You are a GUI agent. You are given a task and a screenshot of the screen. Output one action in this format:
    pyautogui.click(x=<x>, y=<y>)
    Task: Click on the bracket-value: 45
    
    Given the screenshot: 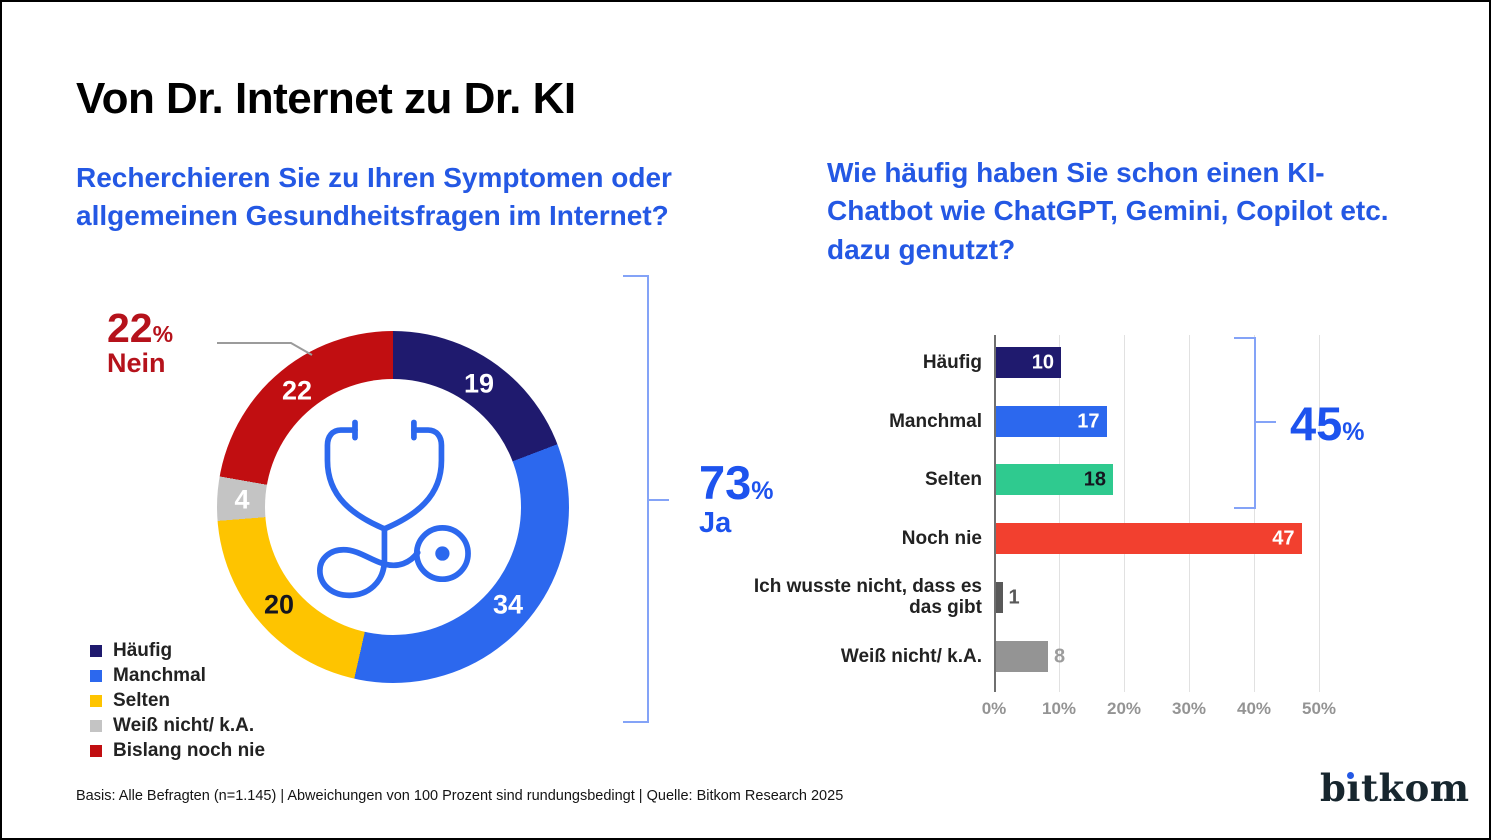 What is the action you would take?
    pyautogui.click(x=1316, y=423)
    